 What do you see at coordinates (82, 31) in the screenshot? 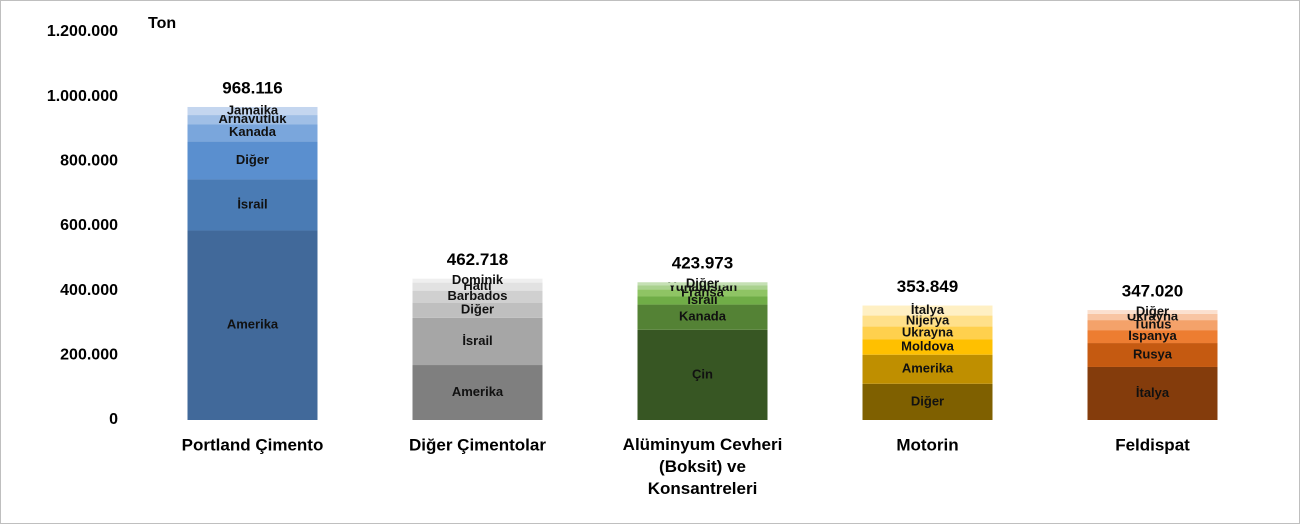
I see `y-tick-label: 1.200.000` at bounding box center [82, 31].